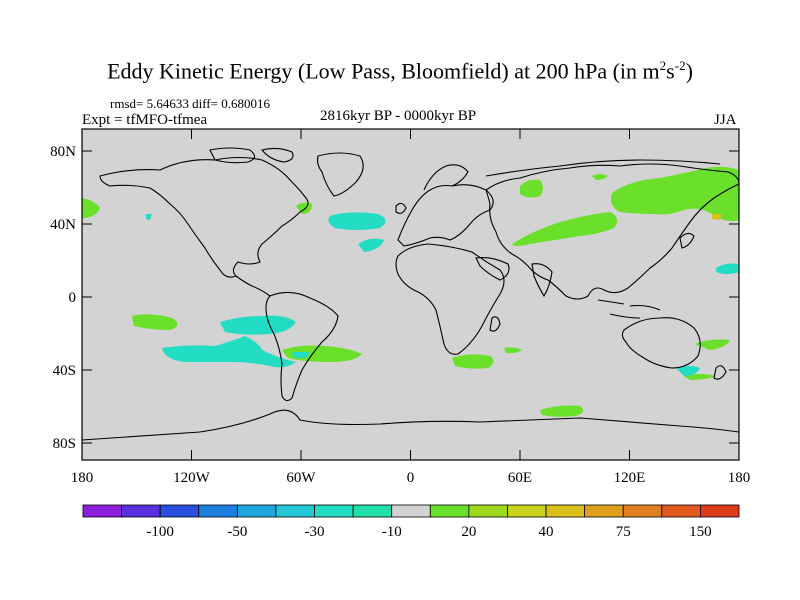 The image size is (800, 600). I want to click on anomaly-asia-positive, so click(565, 229).